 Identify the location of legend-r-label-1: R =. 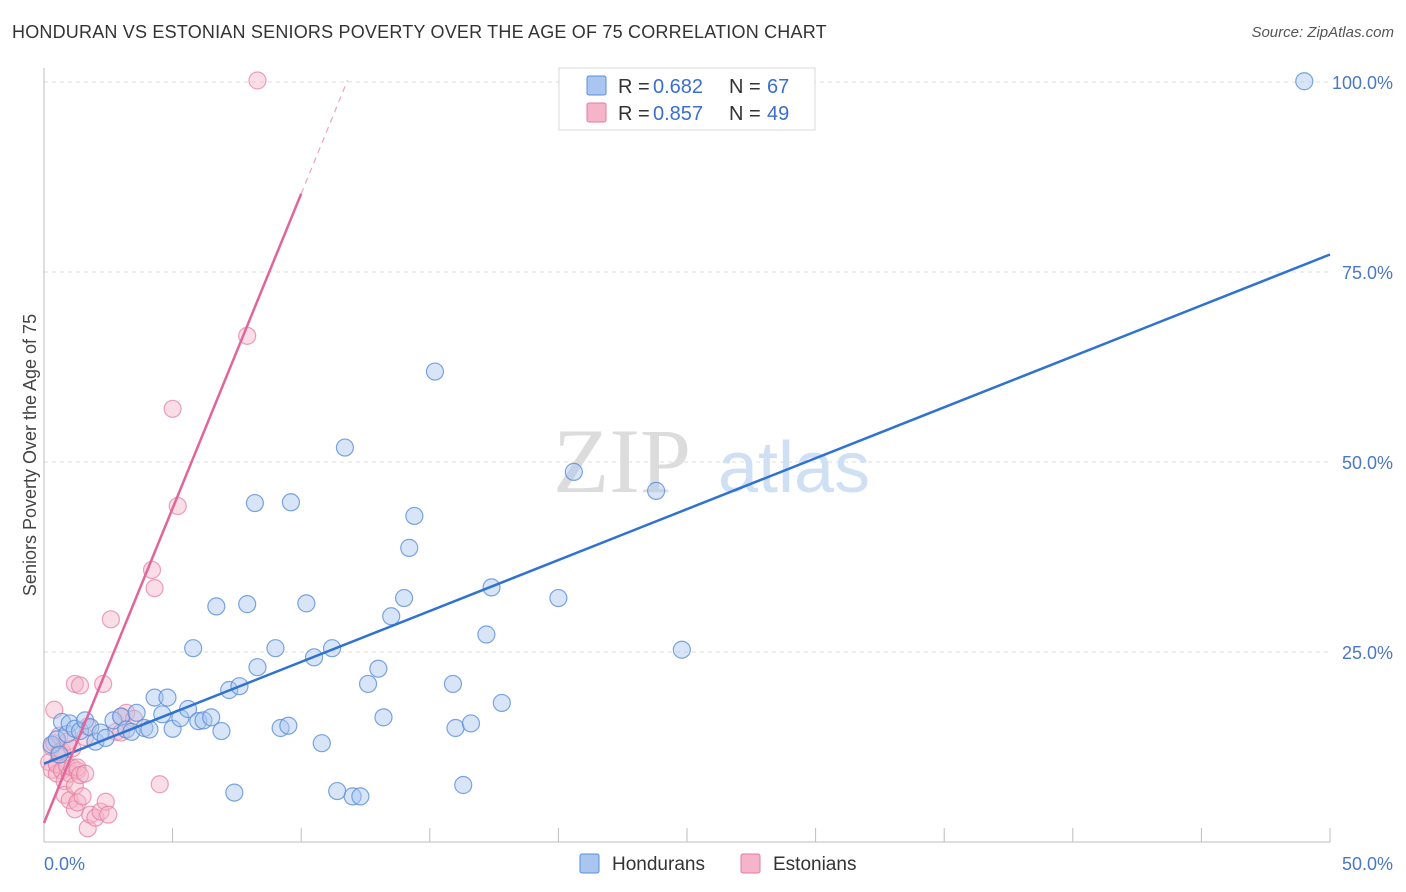
(634, 87).